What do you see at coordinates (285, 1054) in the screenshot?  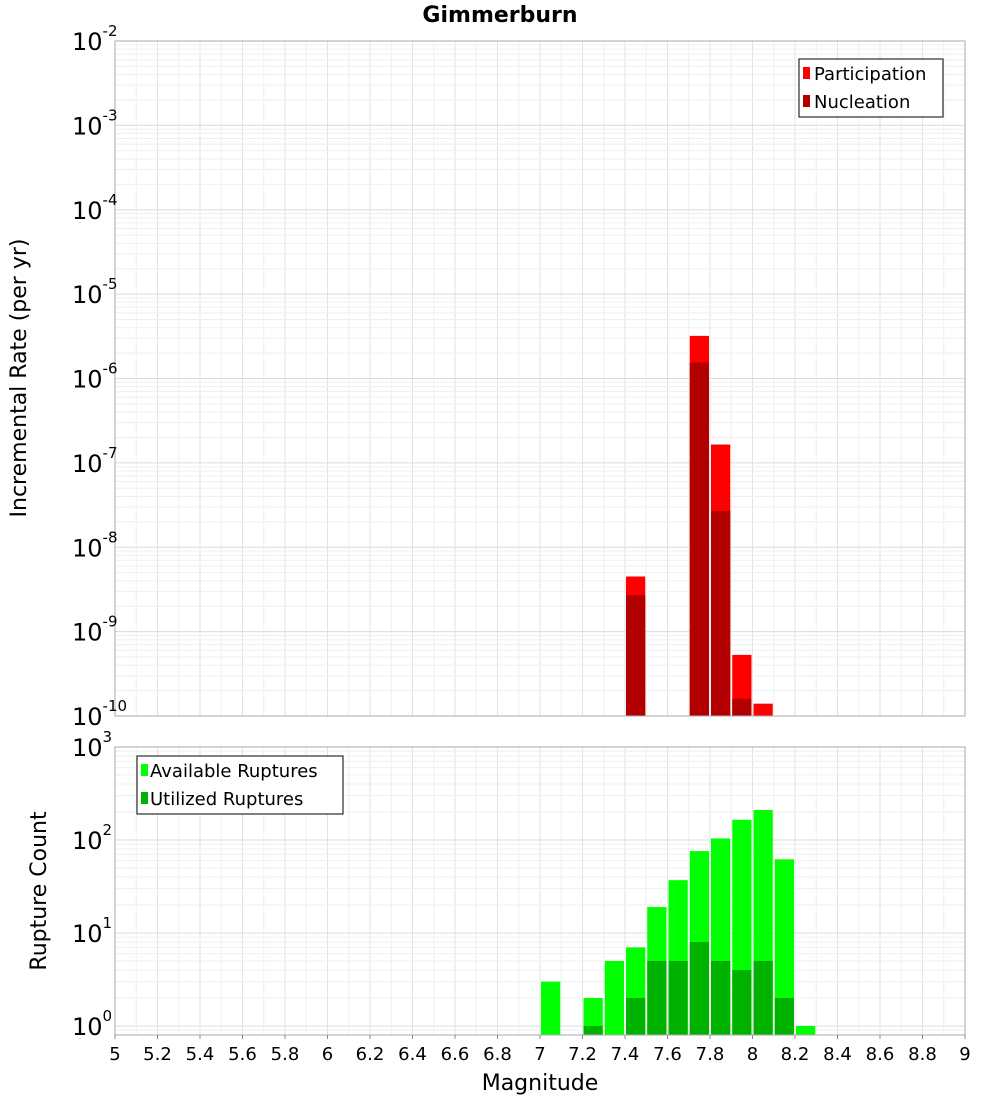 I see `x-tick-label: 5.8` at bounding box center [285, 1054].